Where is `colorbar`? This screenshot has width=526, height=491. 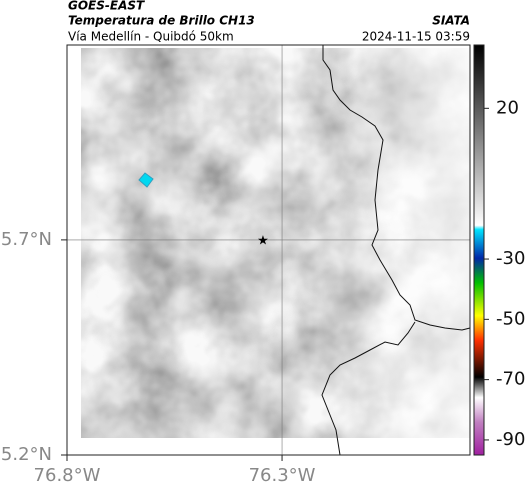 colorbar is located at coordinates (479, 250).